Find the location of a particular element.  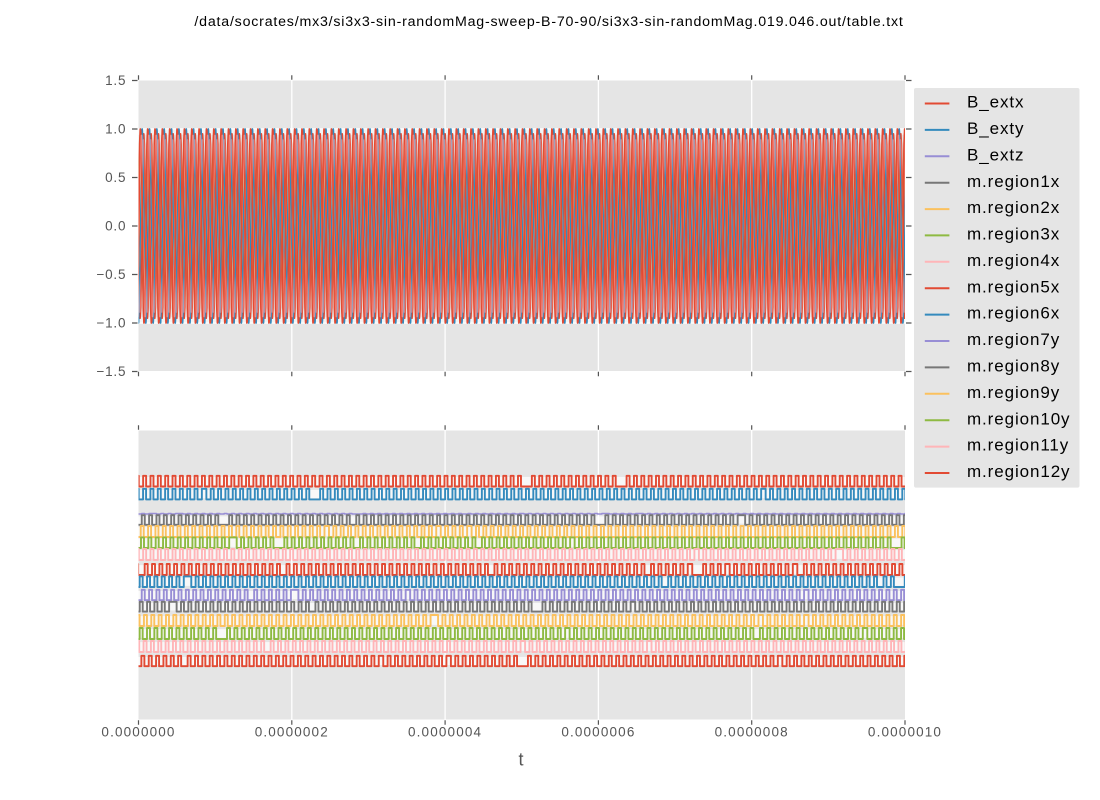

svg-text: 0.0000008 is located at coordinates (752, 732).